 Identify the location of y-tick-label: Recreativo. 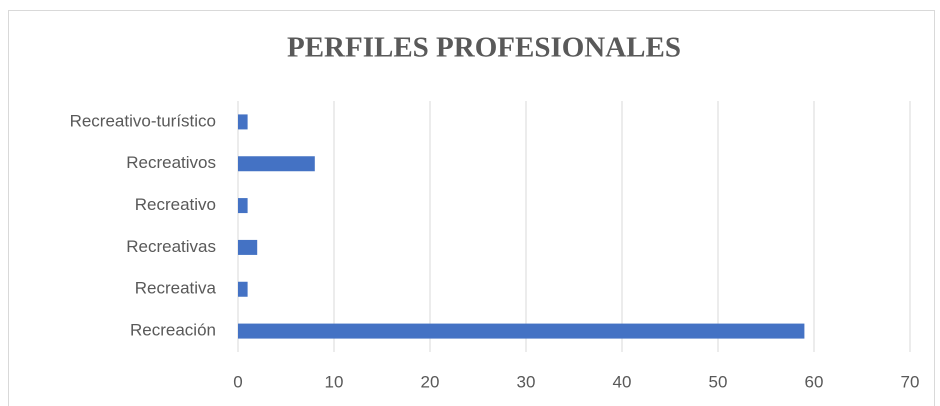
(175, 204).